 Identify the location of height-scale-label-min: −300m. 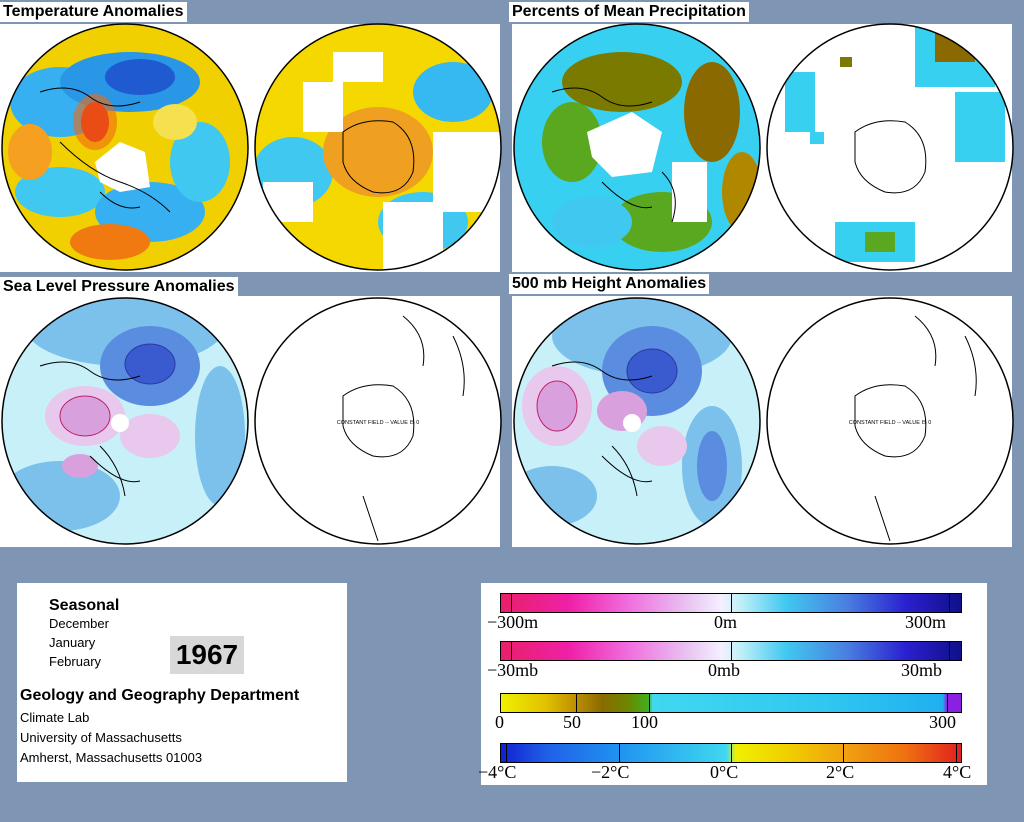
(513, 622).